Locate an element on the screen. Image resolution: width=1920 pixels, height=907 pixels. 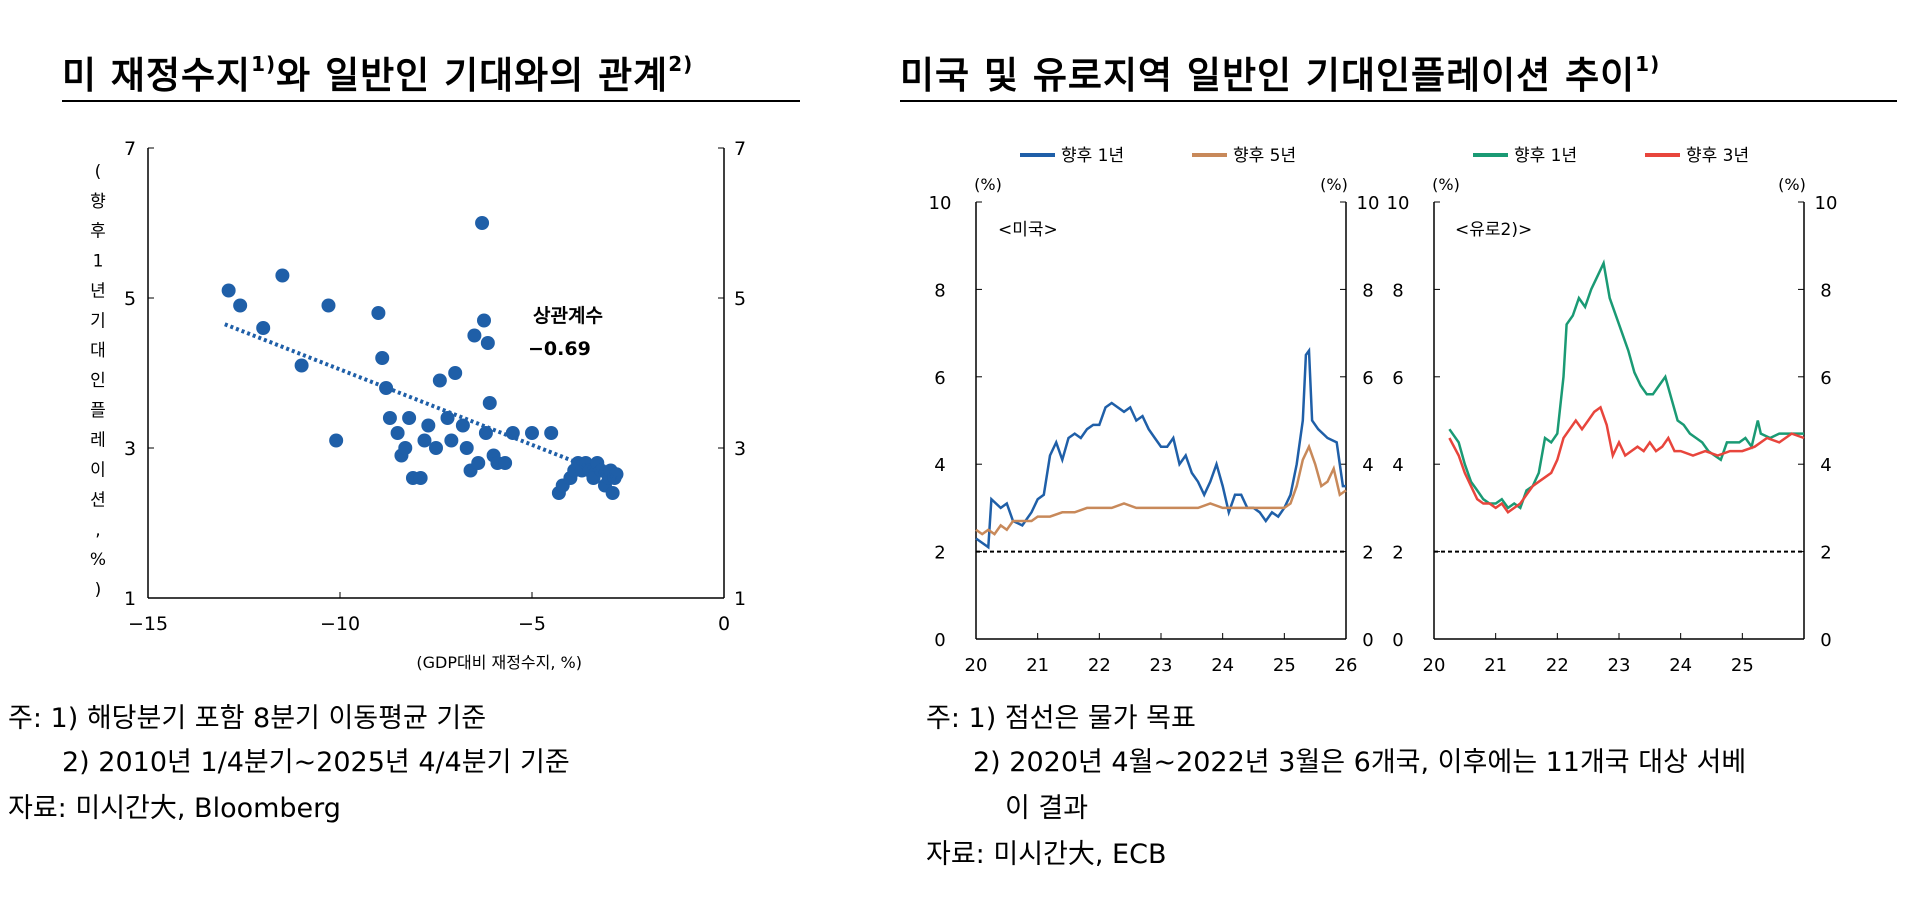
legend-label: 향후 3년 is located at coordinates (1717, 156).